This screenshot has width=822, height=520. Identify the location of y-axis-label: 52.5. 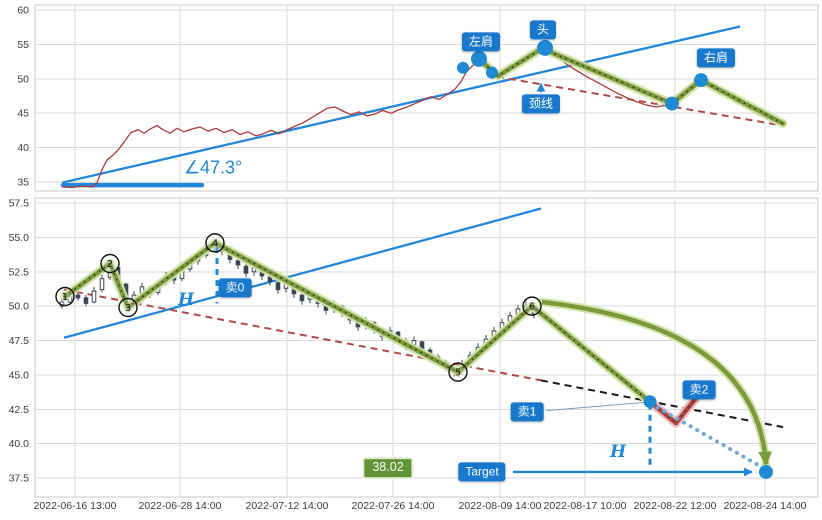
(19, 272).